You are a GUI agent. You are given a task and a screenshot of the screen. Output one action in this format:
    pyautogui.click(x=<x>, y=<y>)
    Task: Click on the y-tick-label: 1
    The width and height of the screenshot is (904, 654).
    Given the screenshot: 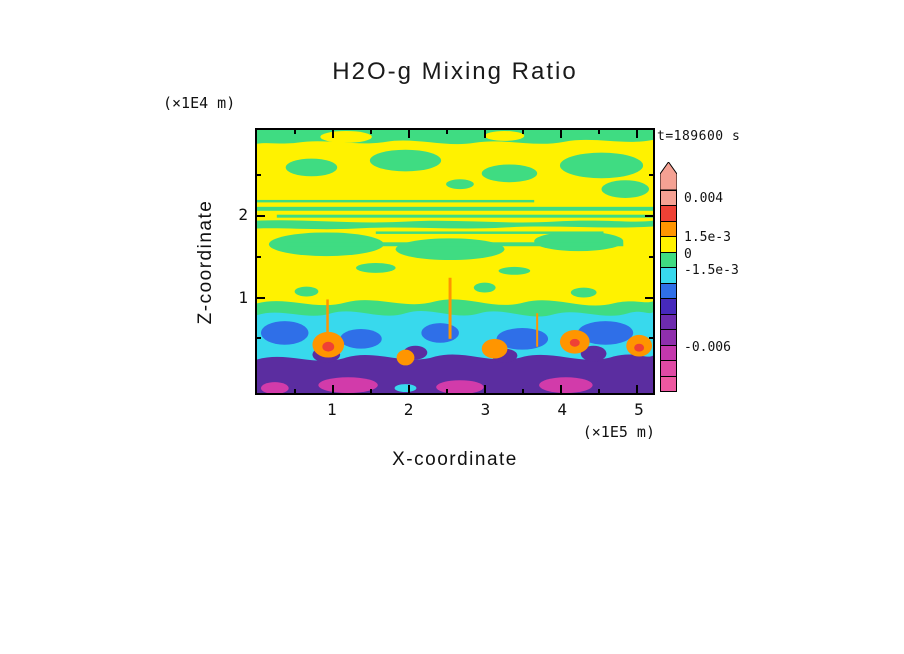 What is the action you would take?
    pyautogui.click(x=243, y=298)
    